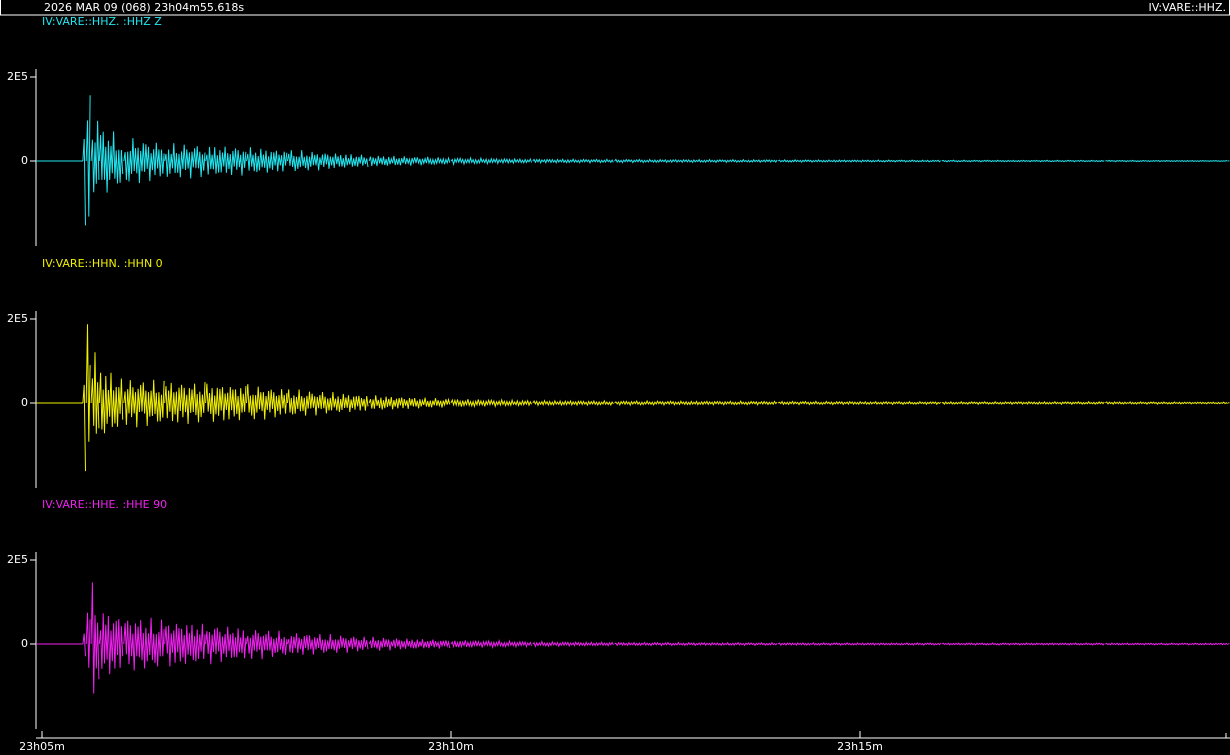 The height and width of the screenshot is (755, 1230). I want to click on time-tick-label: 23h10m, so click(451, 746).